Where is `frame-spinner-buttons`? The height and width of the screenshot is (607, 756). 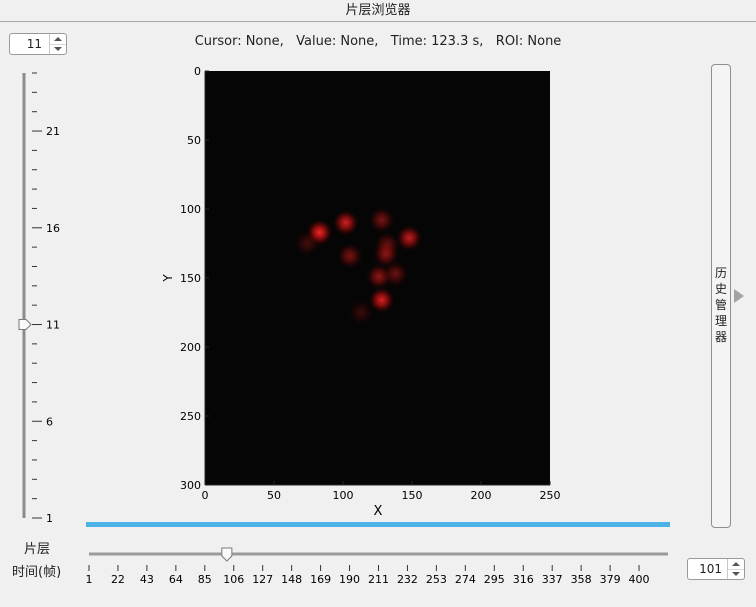
frame-spinner-buttons is located at coordinates (735, 569).